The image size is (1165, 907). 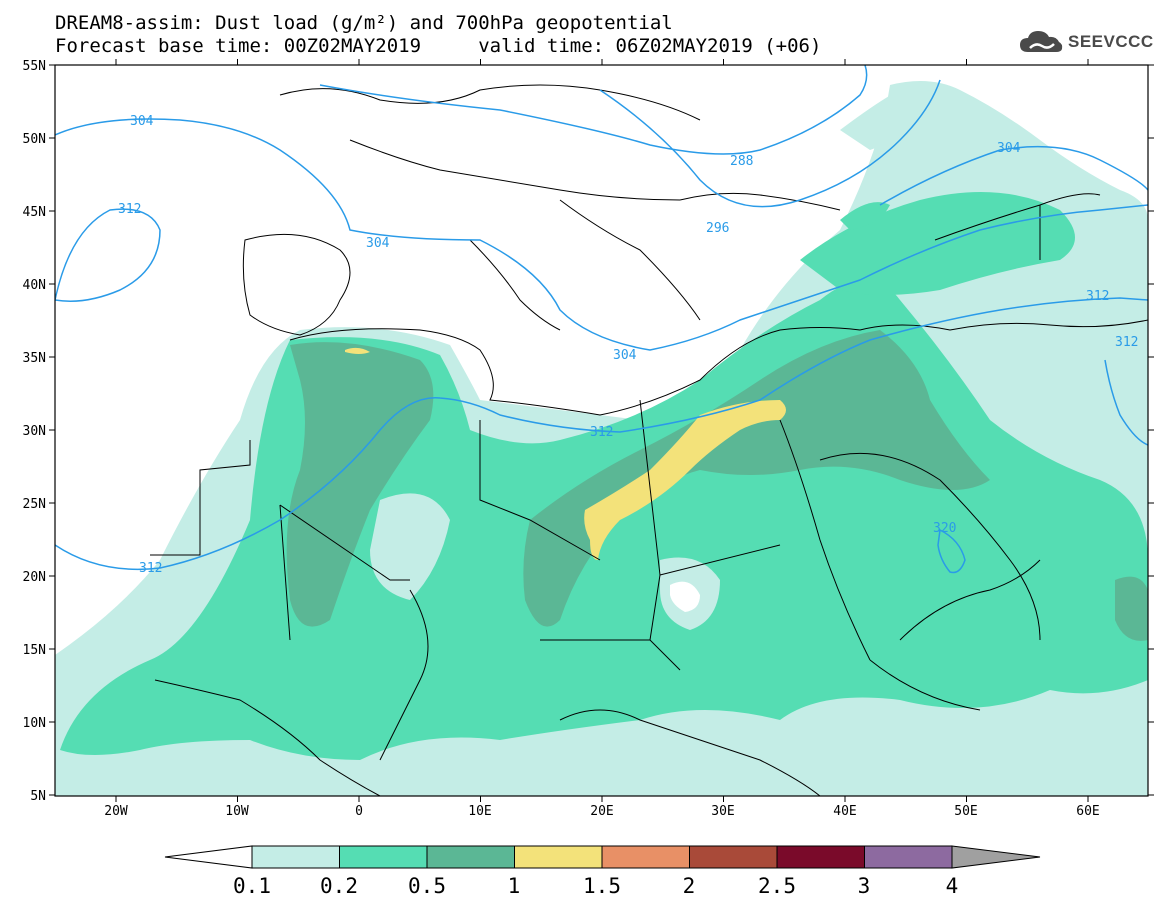 What do you see at coordinates (237, 811) in the screenshot?
I see `lon-label: 10W` at bounding box center [237, 811].